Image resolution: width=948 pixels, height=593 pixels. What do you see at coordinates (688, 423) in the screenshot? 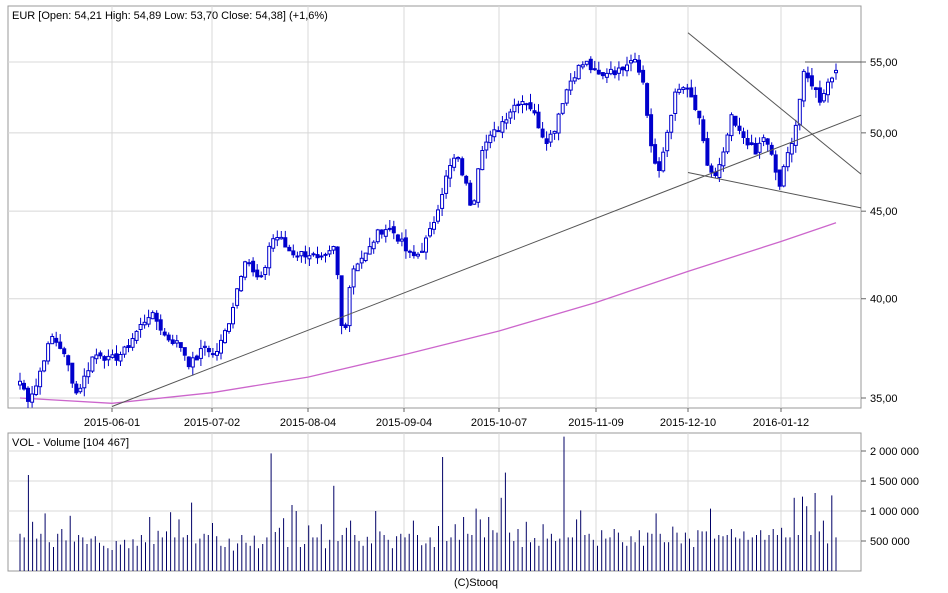
I see `x-tick-label: 2015-12-10` at bounding box center [688, 423].